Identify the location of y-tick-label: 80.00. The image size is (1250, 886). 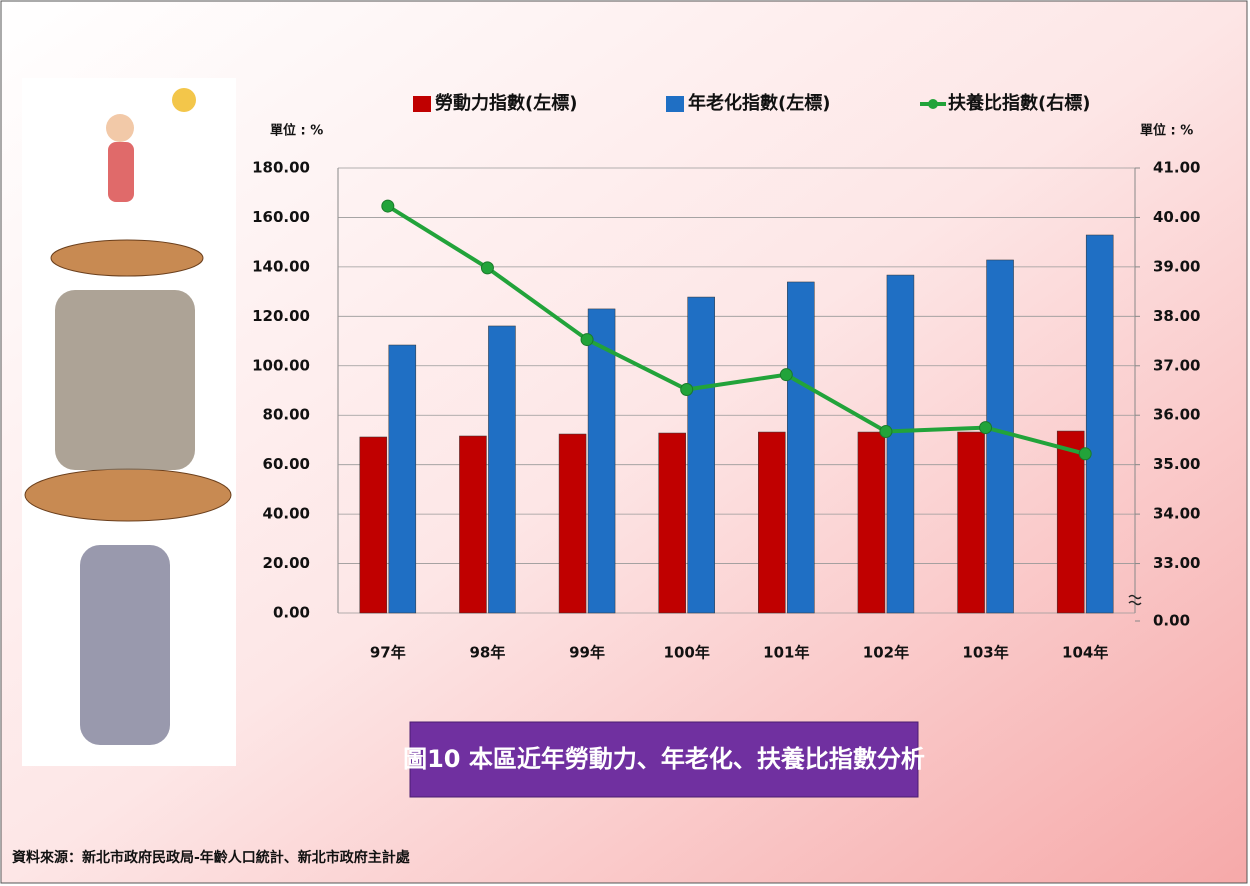
(286, 415).